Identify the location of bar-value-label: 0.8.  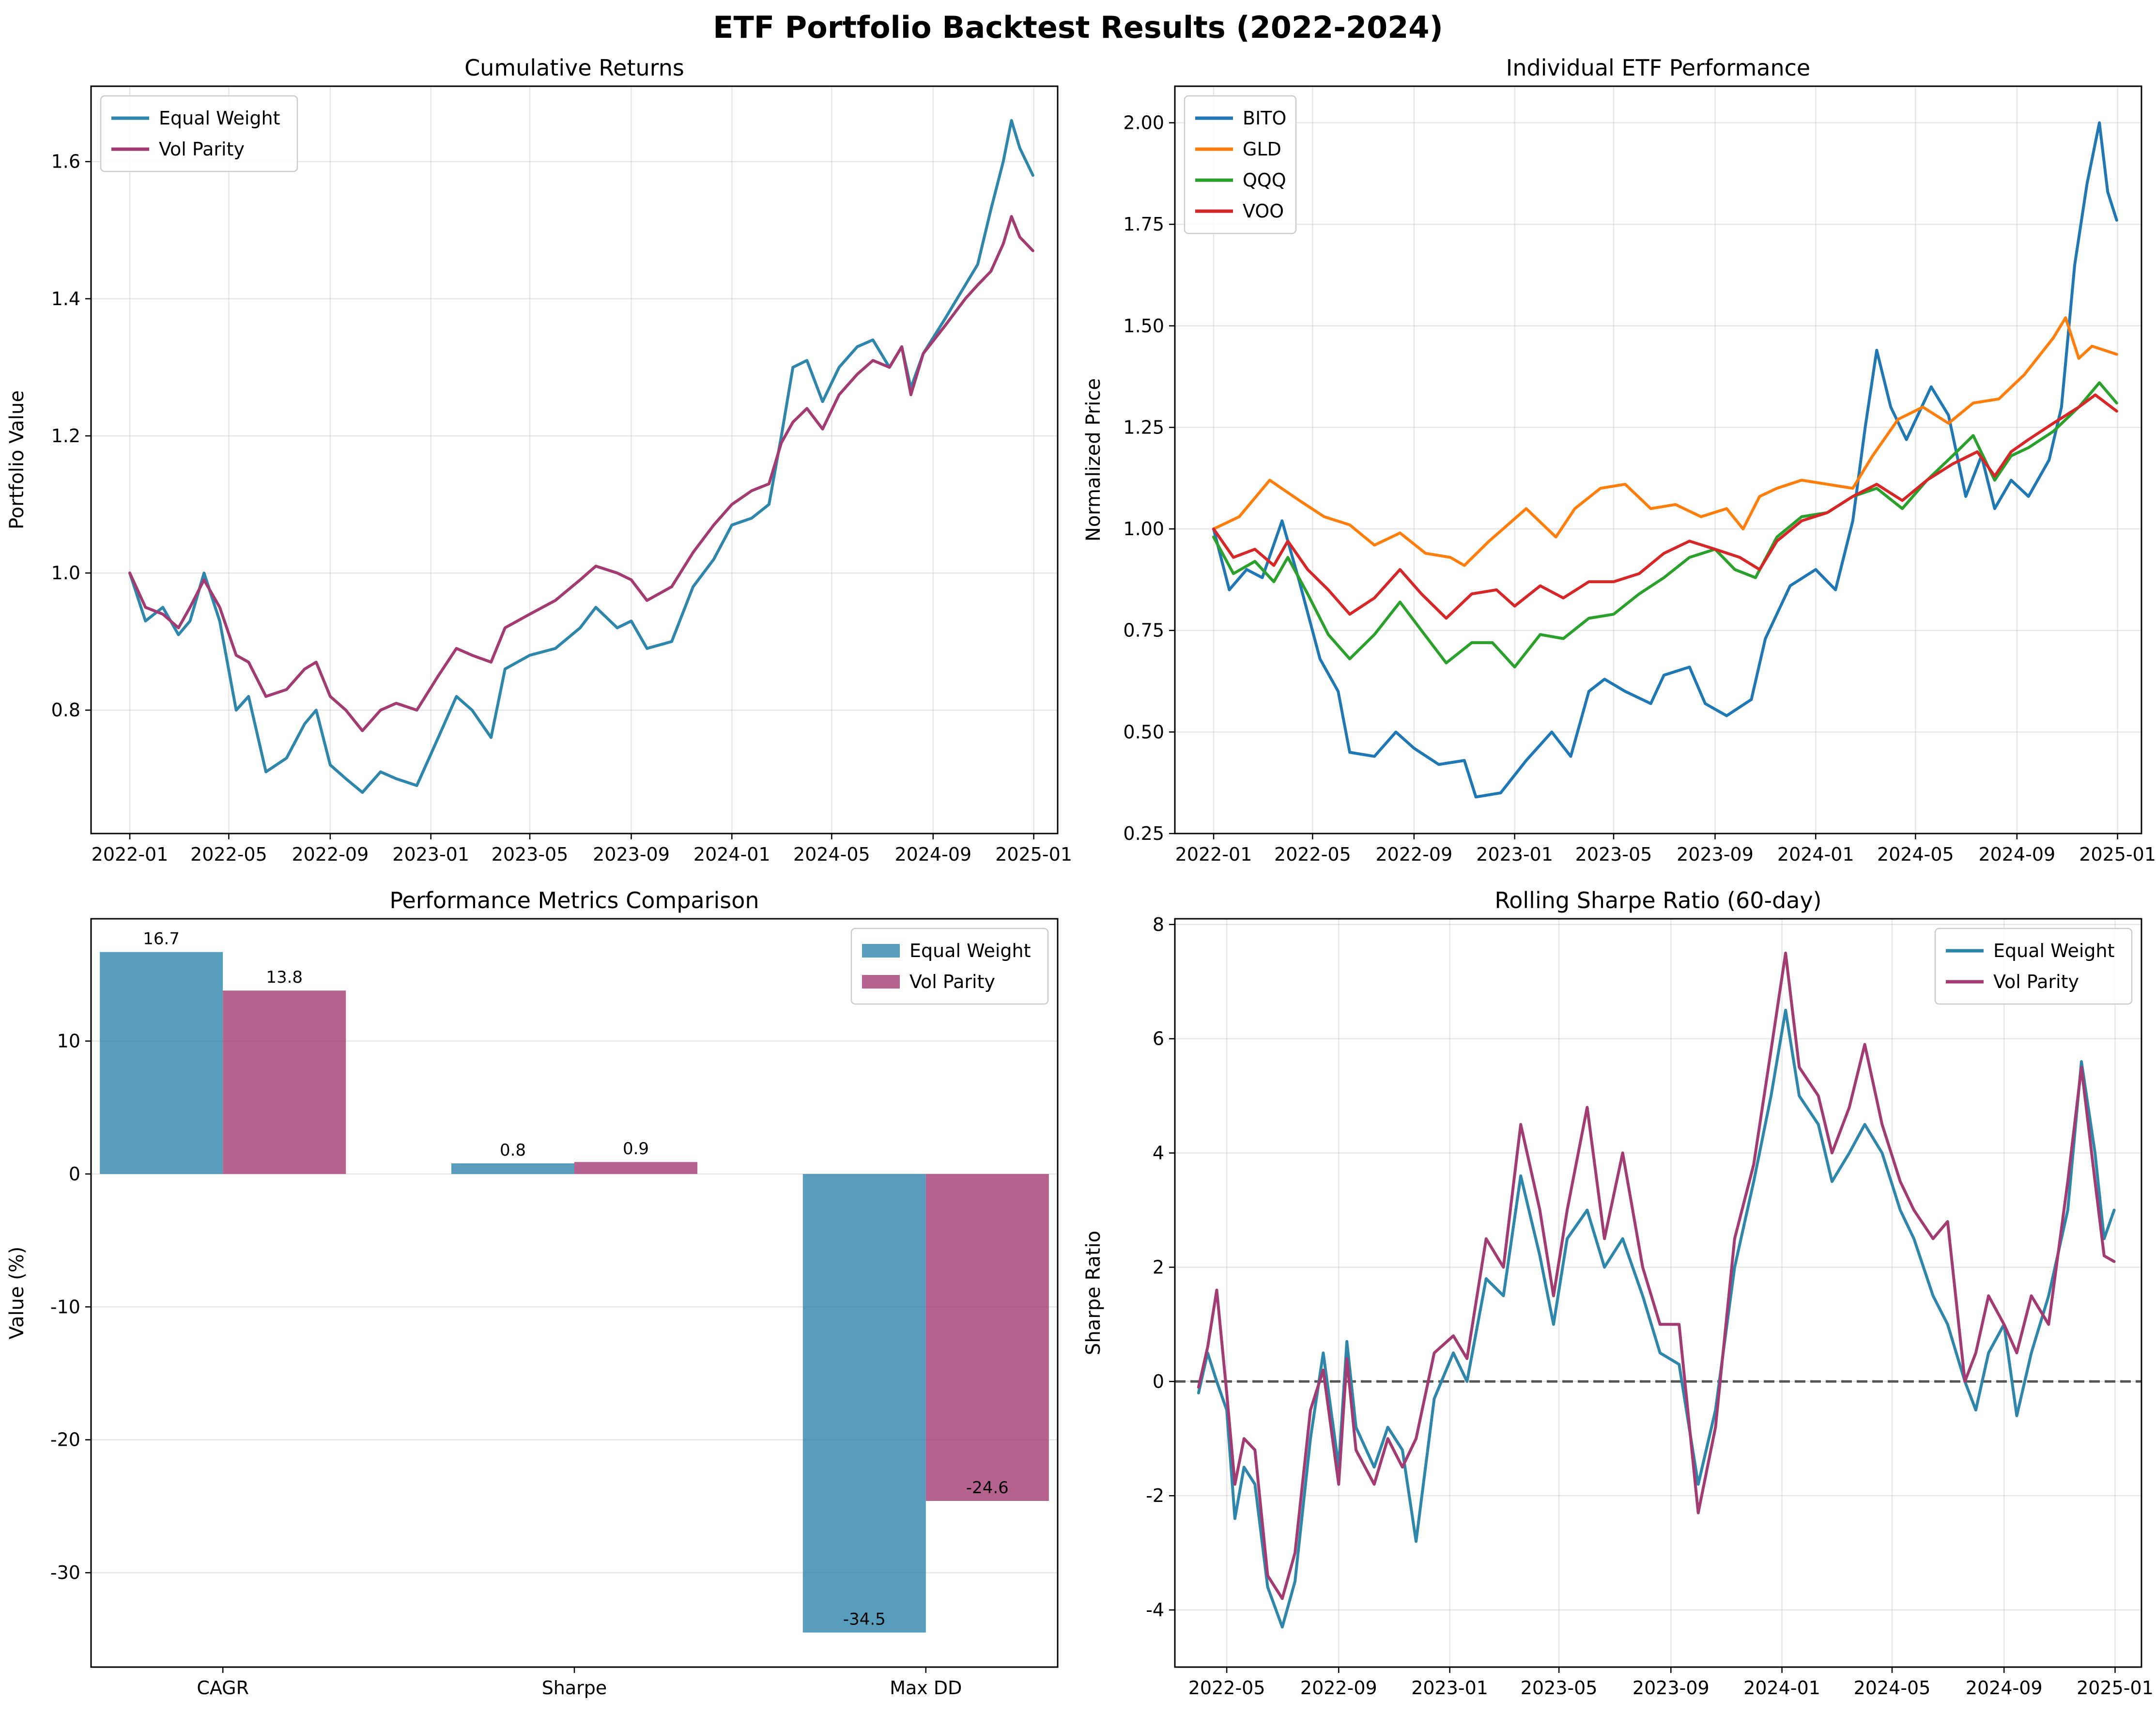
(513, 1150).